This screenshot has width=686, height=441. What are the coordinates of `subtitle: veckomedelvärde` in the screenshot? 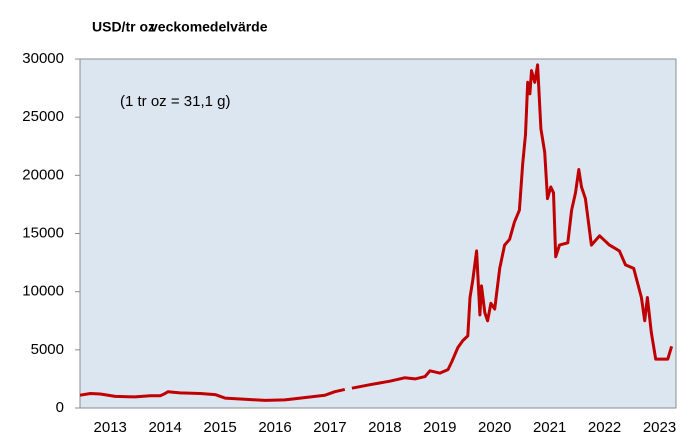 It's located at (209, 27).